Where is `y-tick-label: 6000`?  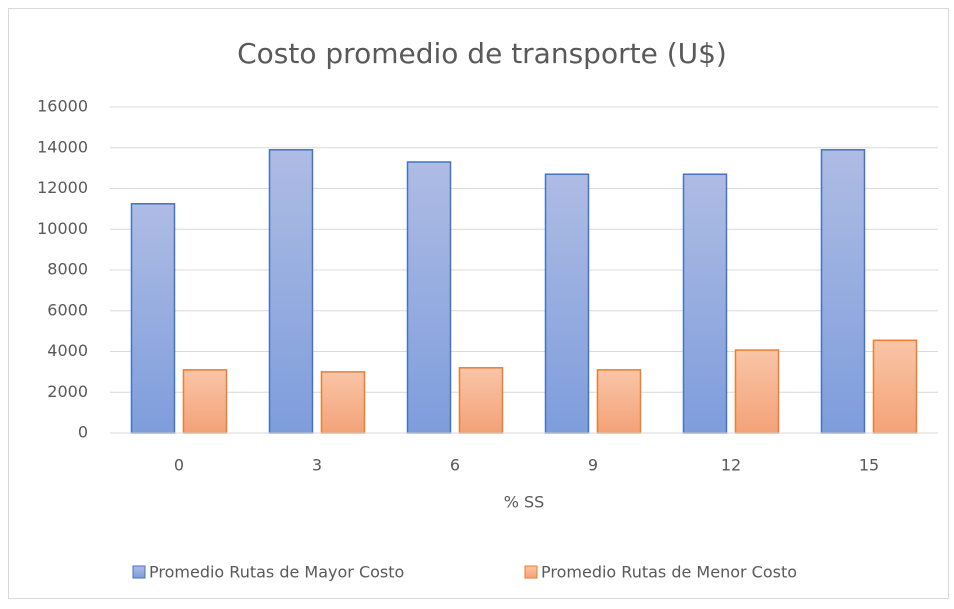
y-tick-label: 6000 is located at coordinates (67, 309).